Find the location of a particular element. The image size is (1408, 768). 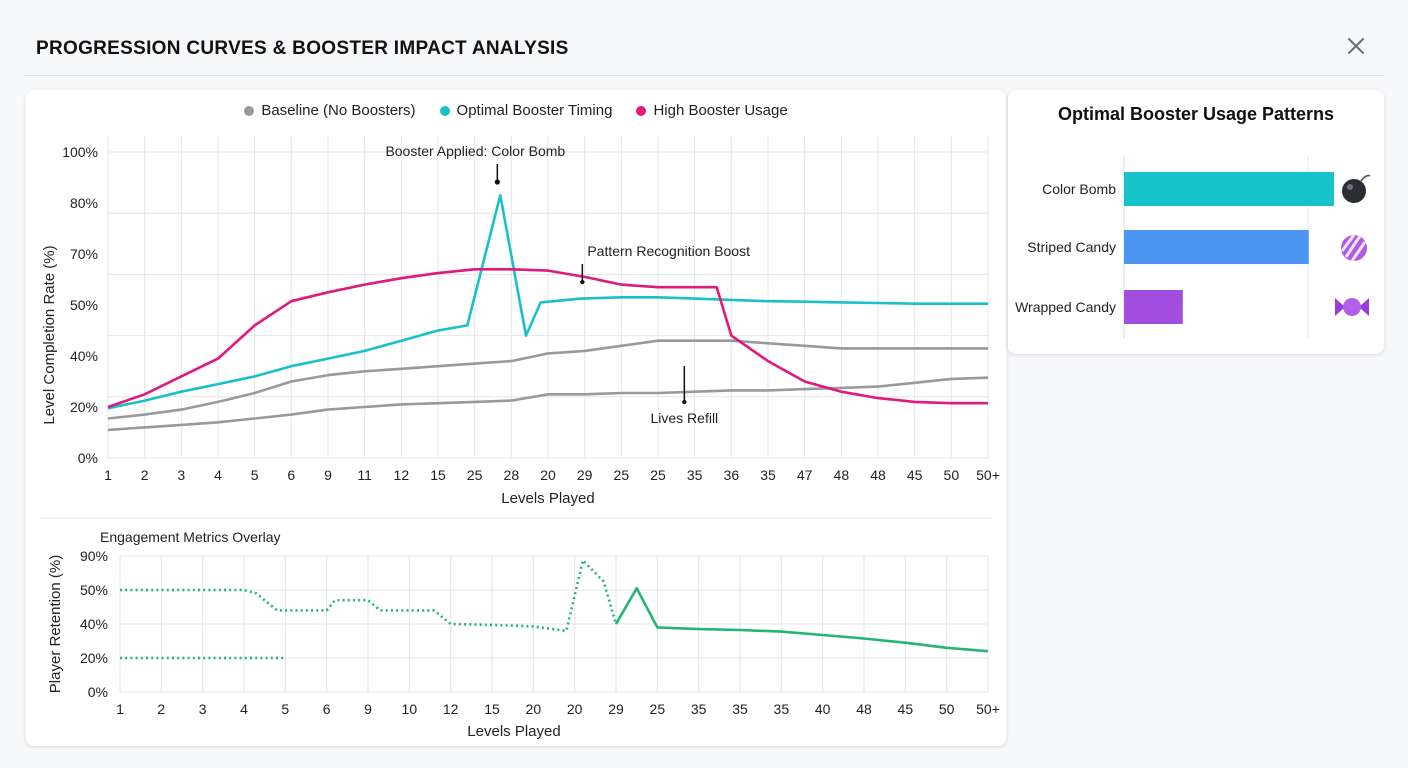

legend-label-optimal: Optimal Booster Timing is located at coordinates (534, 110).